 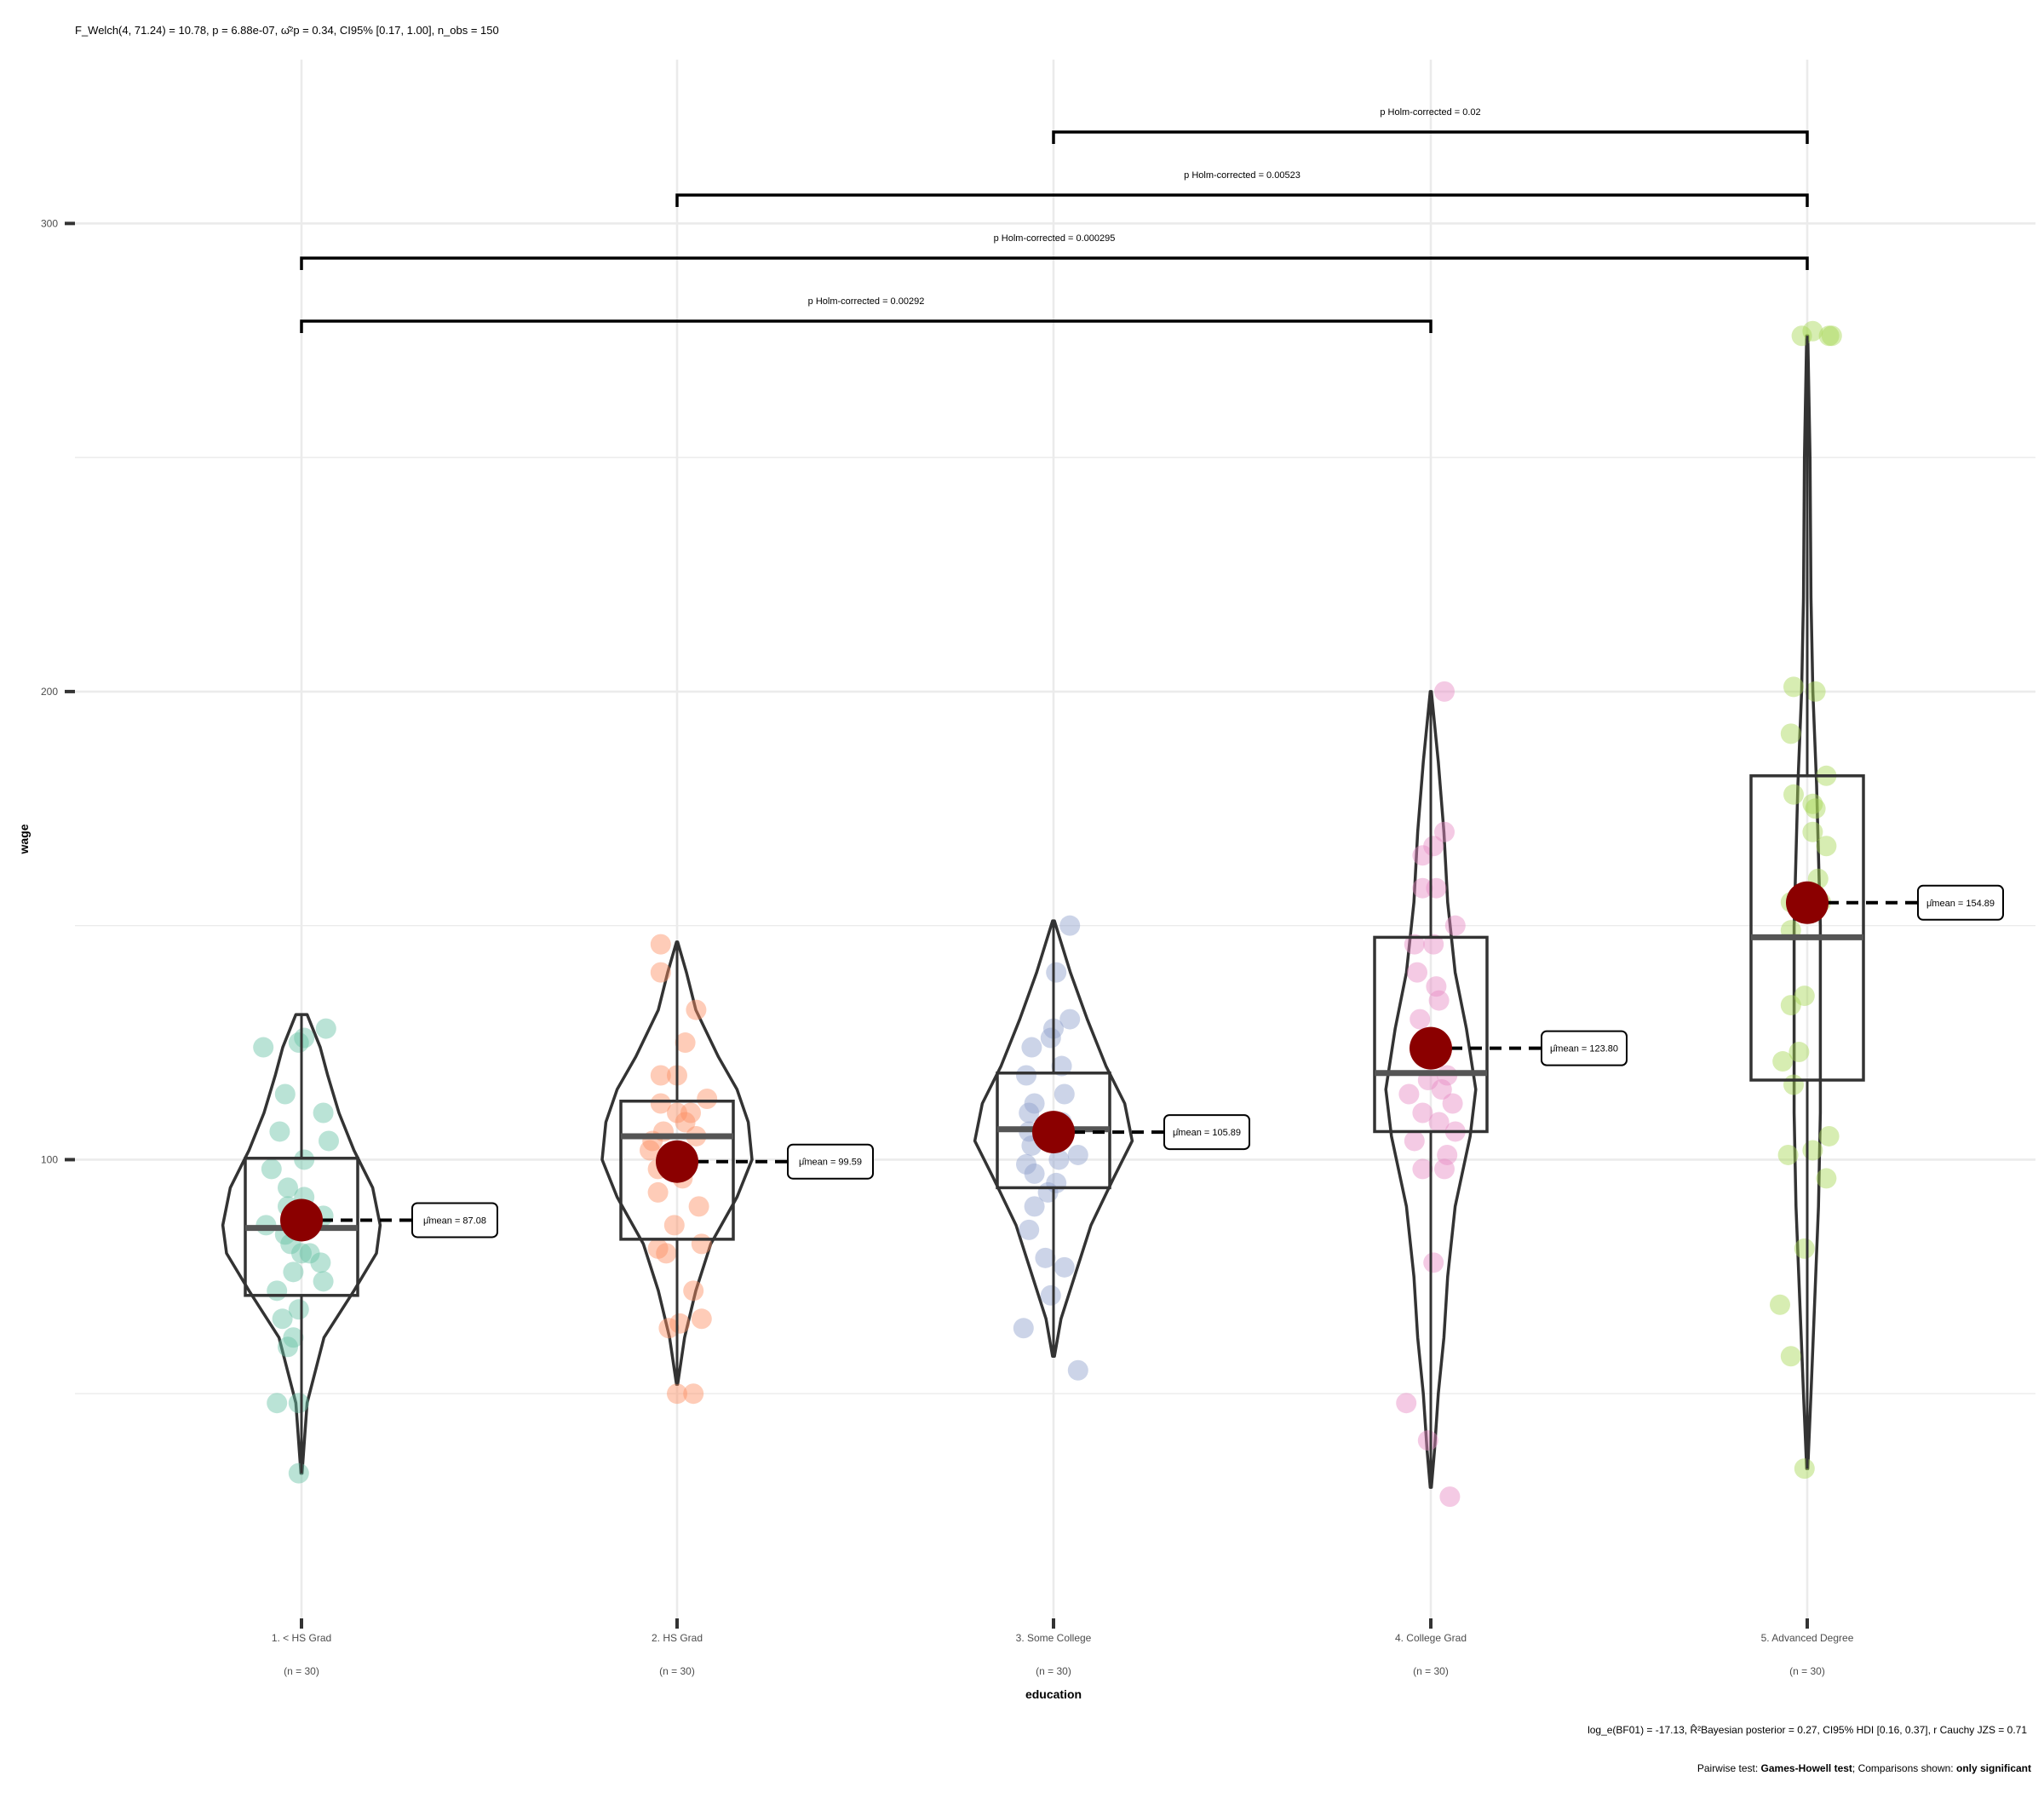 I want to click on x-tick-label: 4. College Grad, so click(x=1431, y=1638).